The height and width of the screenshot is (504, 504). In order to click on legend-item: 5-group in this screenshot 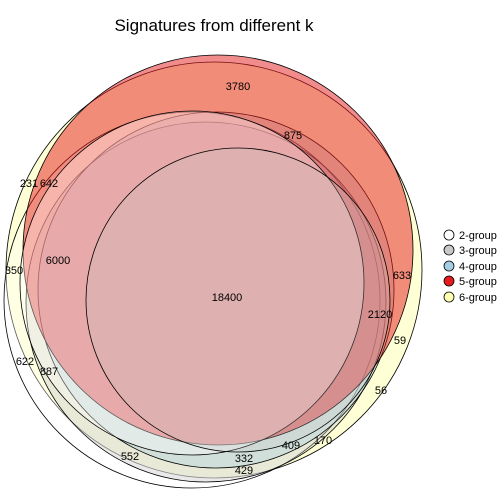, I will do `click(470, 281)`.